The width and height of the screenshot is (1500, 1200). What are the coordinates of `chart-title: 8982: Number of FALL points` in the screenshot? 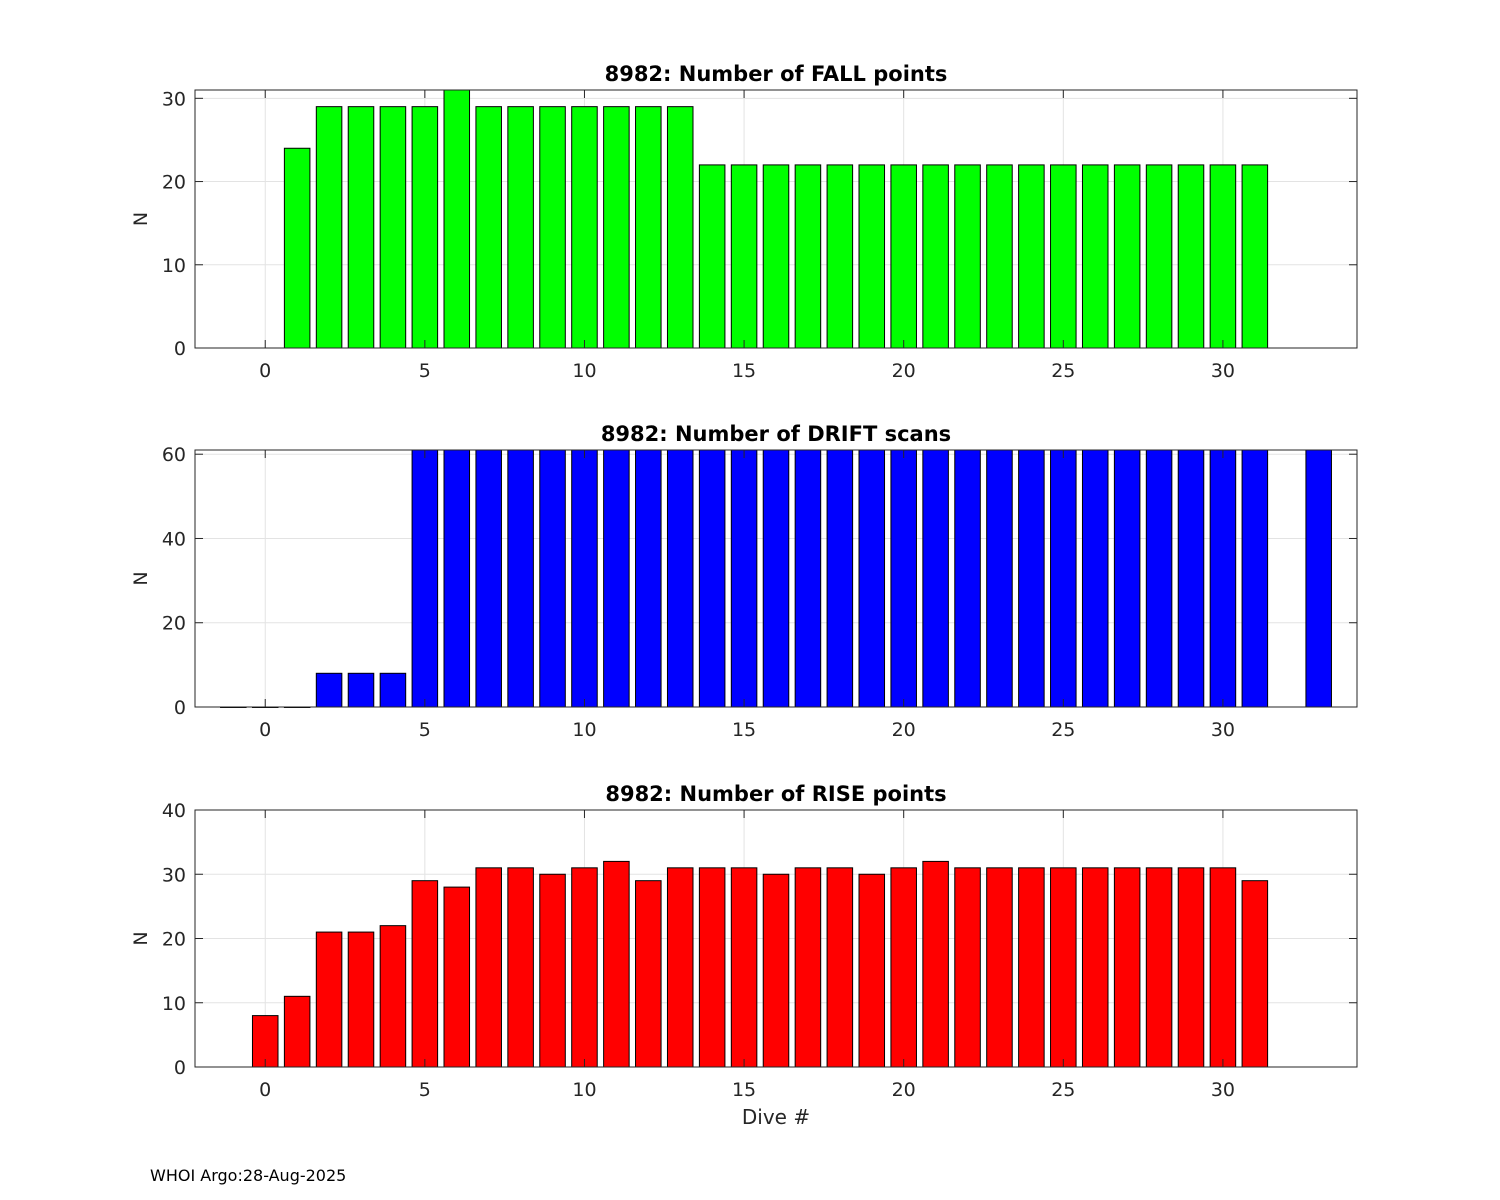 It's located at (776, 74).